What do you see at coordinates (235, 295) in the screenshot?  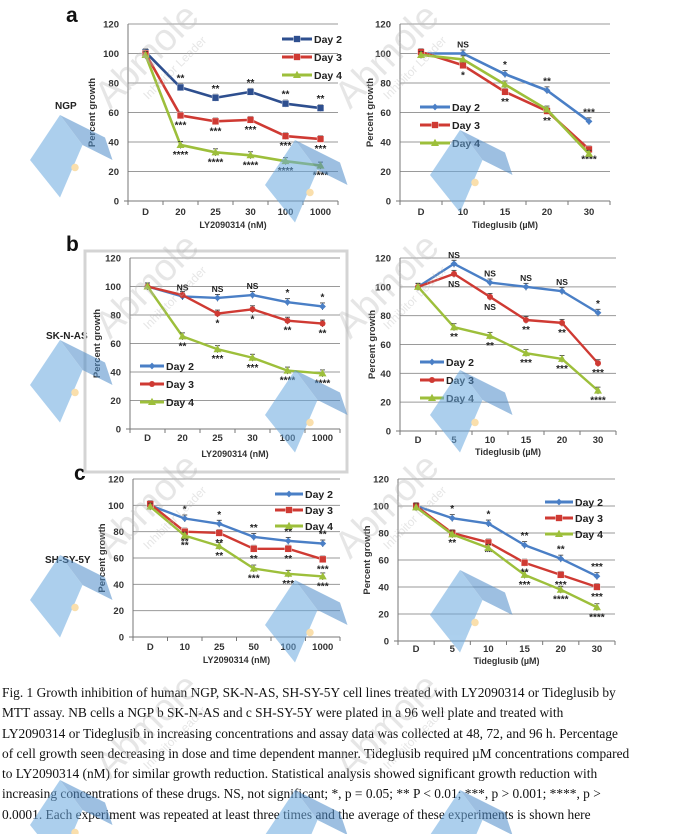 I see `series-day-2: NS NS NS * *` at bounding box center [235, 295].